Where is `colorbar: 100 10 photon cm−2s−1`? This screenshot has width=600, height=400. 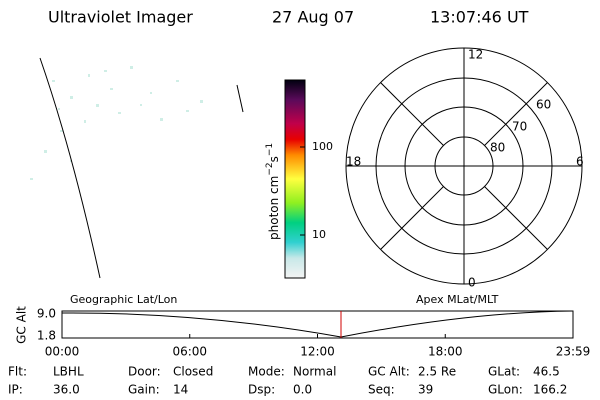
colorbar: 100 10 photon cm−2s−1 is located at coordinates (299, 179).